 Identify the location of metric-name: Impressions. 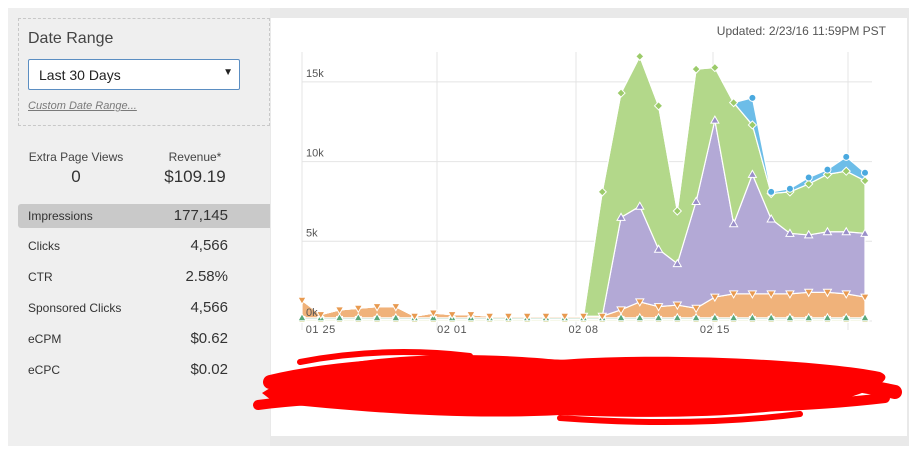
(60, 216).